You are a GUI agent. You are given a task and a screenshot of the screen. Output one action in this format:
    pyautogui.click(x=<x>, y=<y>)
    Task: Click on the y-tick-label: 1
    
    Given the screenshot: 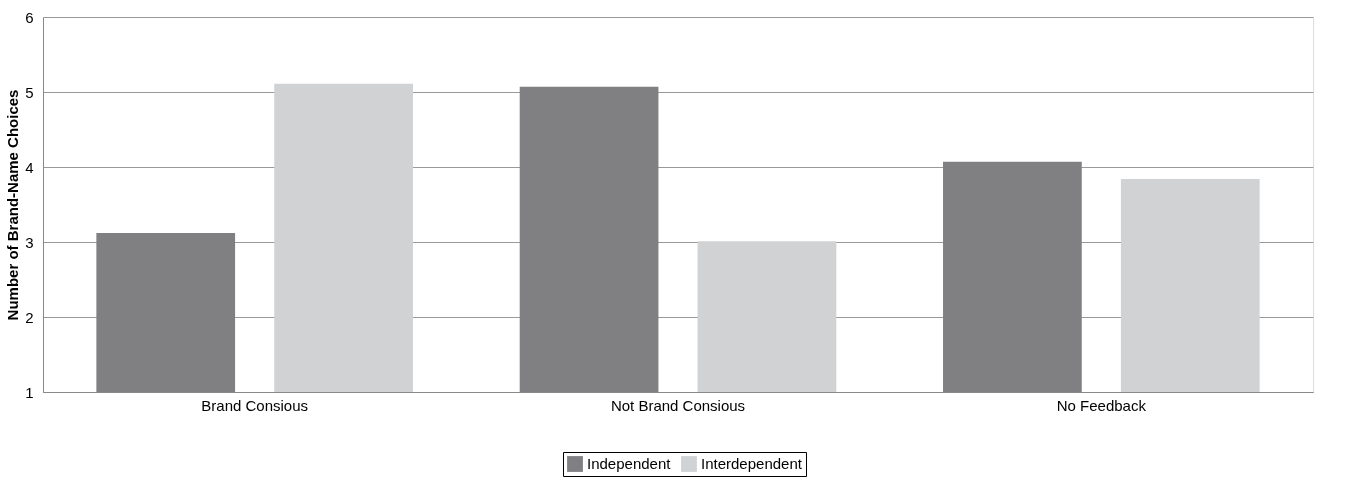 What is the action you would take?
    pyautogui.click(x=29, y=392)
    